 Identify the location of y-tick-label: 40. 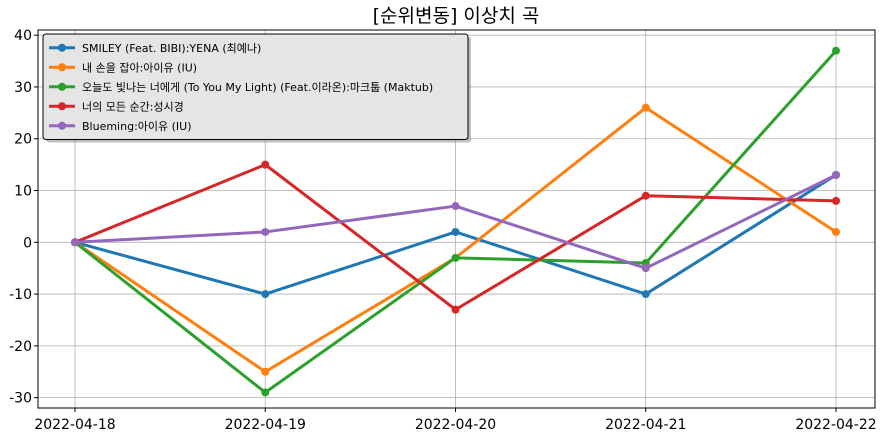
(23, 36).